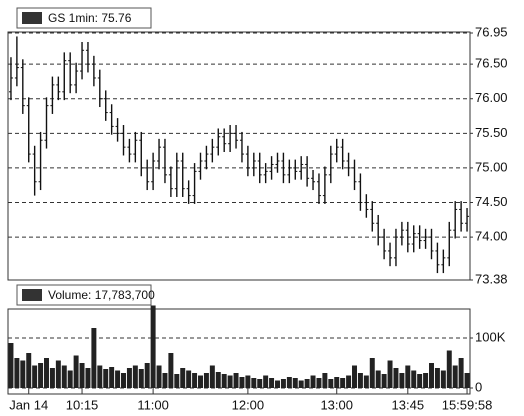 The height and width of the screenshot is (416, 524). What do you see at coordinates (491, 132) in the screenshot?
I see `y-tick-label: 75.50` at bounding box center [491, 132].